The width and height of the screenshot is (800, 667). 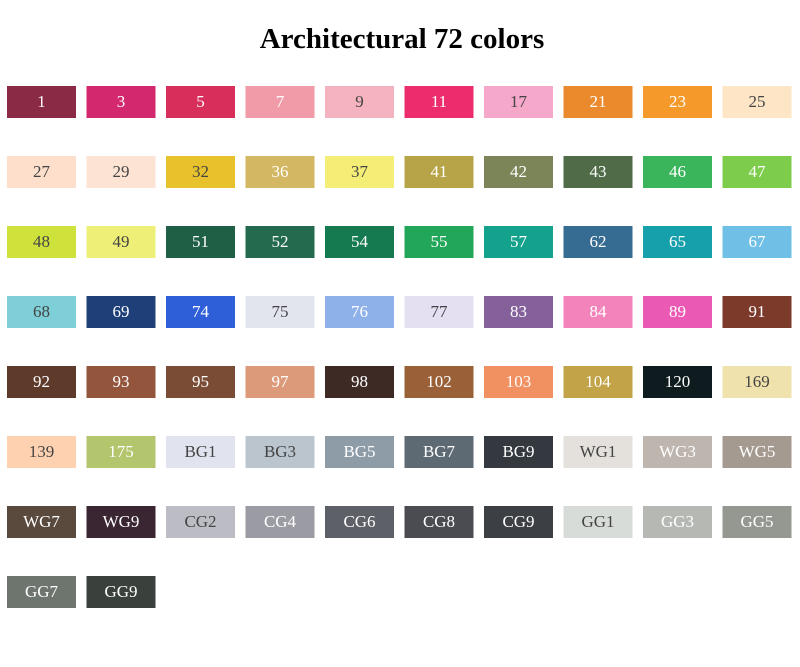 I want to click on swatch-label: CG4, so click(x=280, y=521).